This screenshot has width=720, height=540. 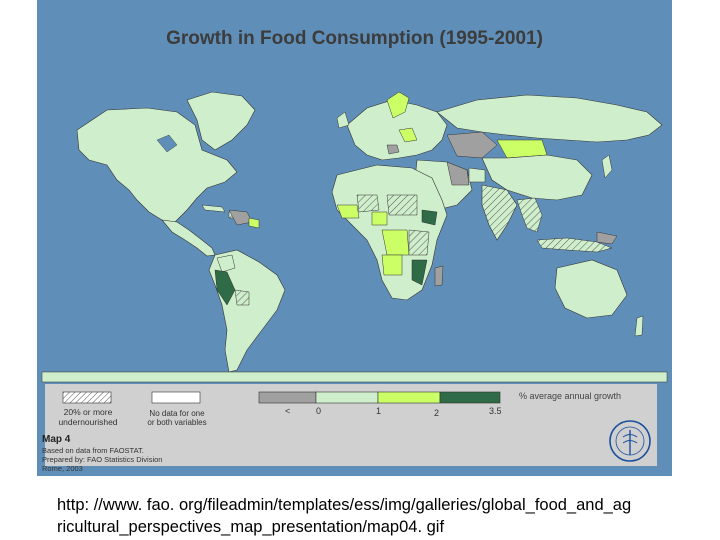 I want to click on new-zealand, so click(x=639, y=326).